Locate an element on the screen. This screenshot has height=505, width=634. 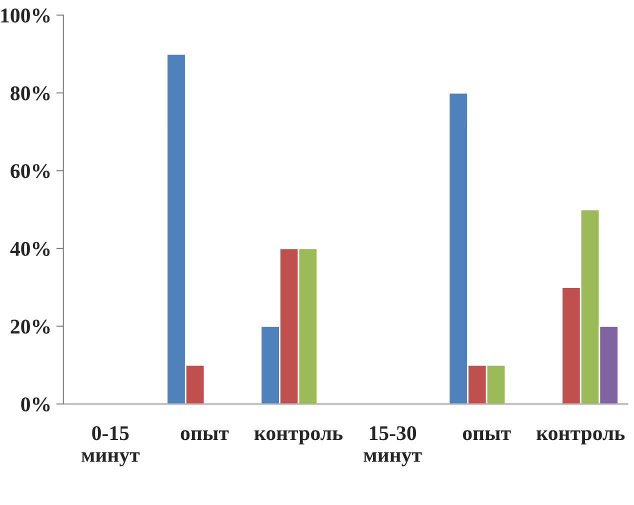
y-tick-label: 80% is located at coordinates (30, 93).